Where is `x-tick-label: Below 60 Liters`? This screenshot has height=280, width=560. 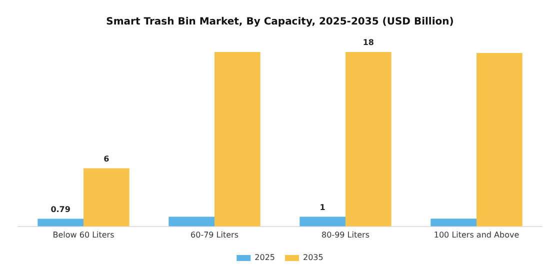 x-tick-label: Below 60 Liters is located at coordinates (83, 235).